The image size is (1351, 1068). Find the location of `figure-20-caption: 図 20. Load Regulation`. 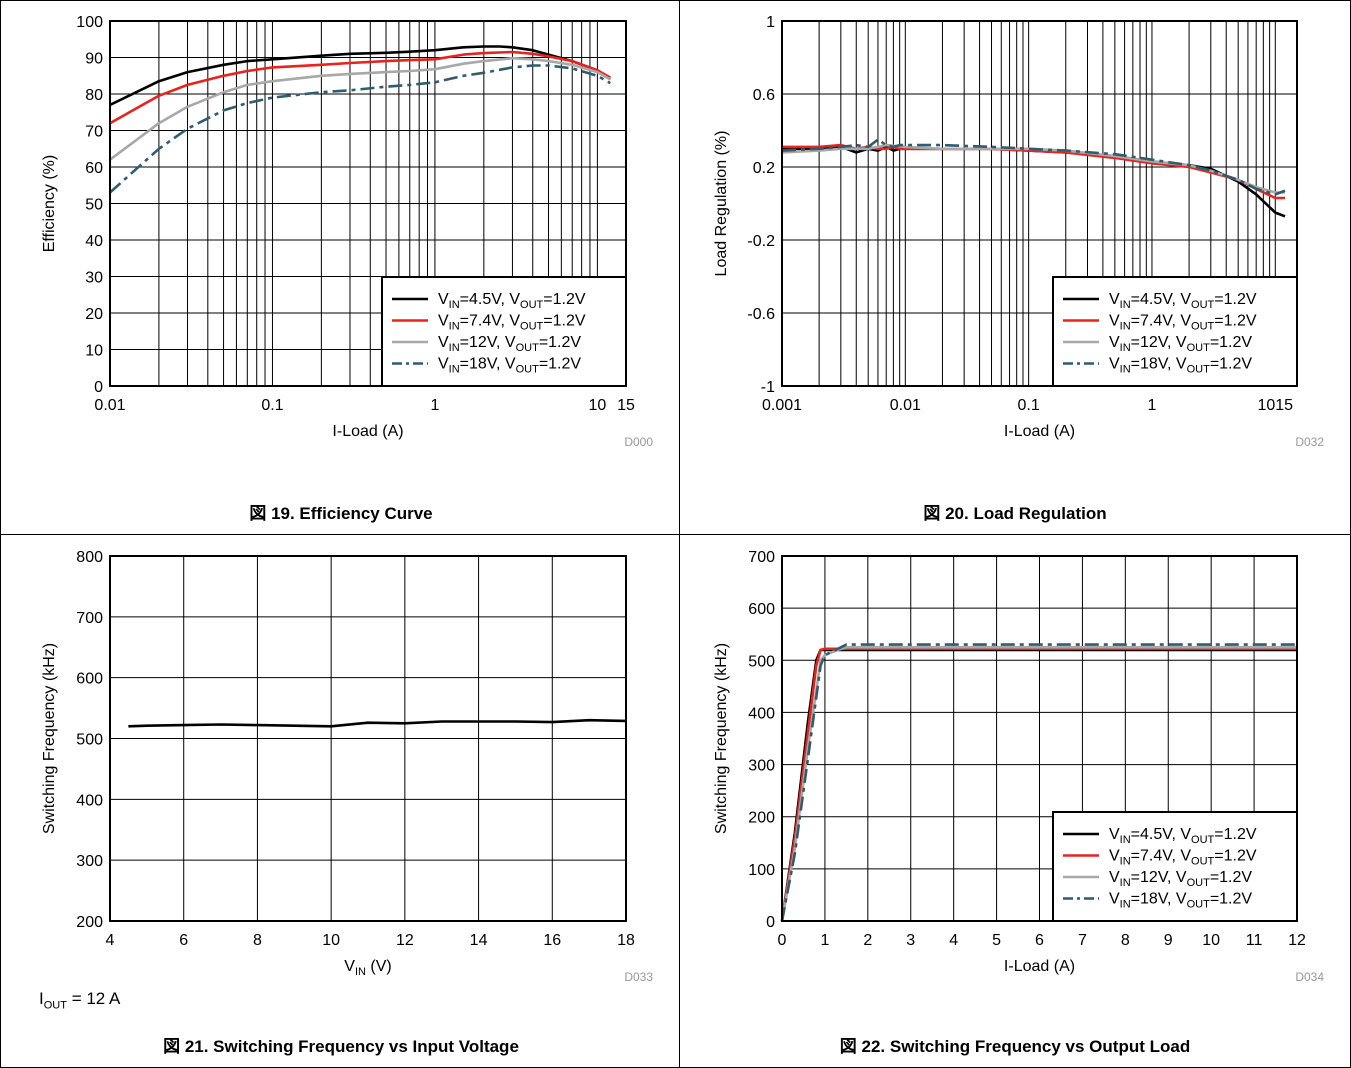

figure-20-caption: 図 20. Load Regulation is located at coordinates (1015, 513).